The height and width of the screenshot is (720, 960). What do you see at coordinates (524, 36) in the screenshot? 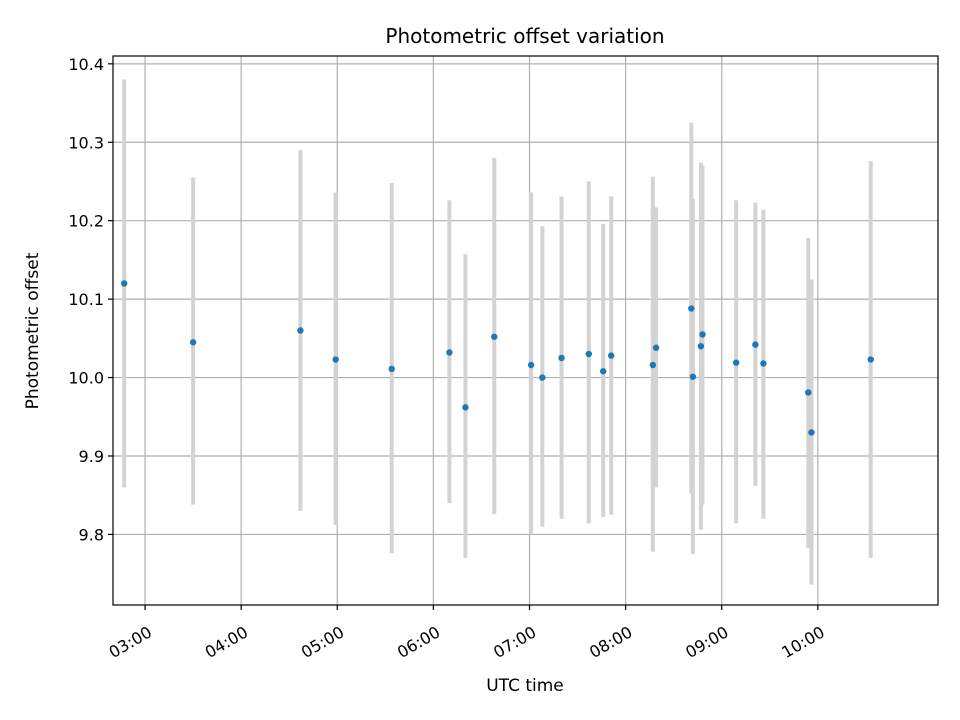
I see `chart-title: Photometric offset variation` at bounding box center [524, 36].